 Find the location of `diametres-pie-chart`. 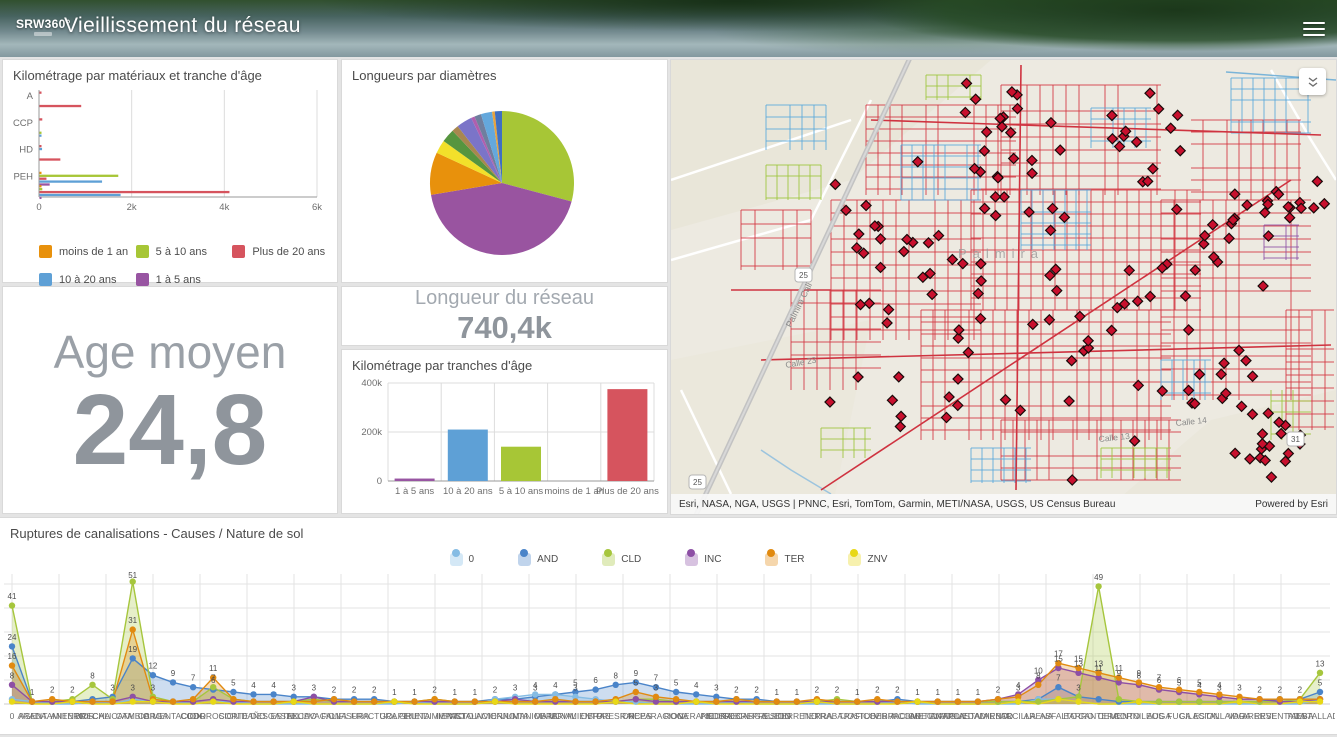

diametres-pie-chart is located at coordinates (502, 181).